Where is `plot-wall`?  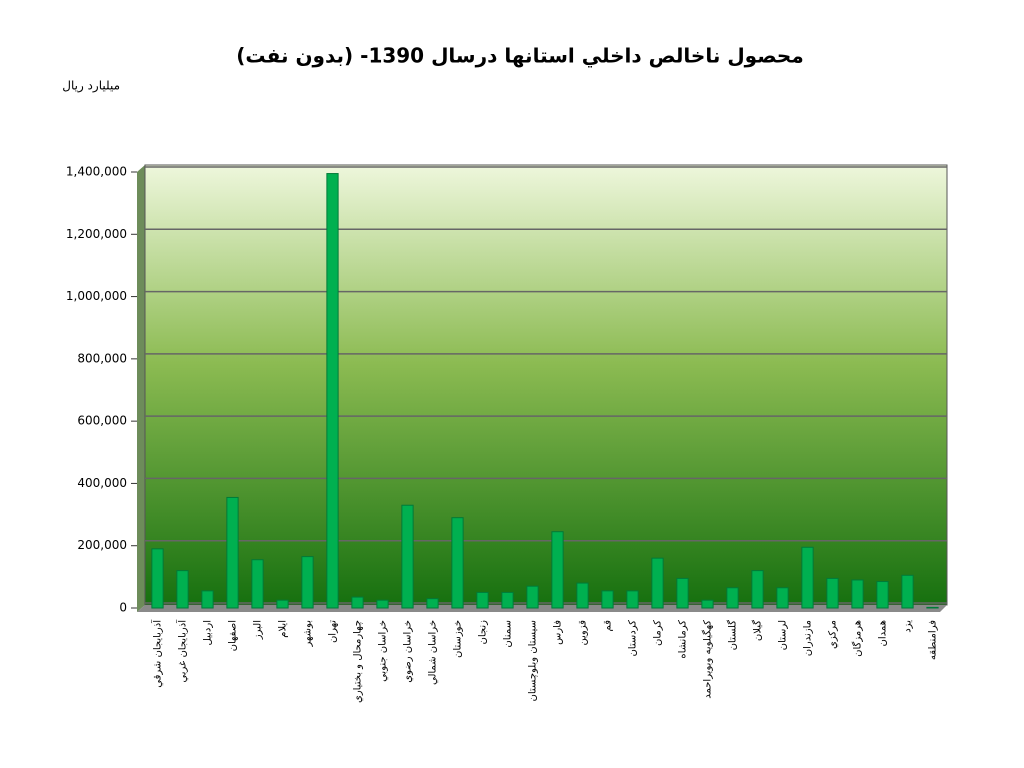 plot-wall is located at coordinates (141, 388).